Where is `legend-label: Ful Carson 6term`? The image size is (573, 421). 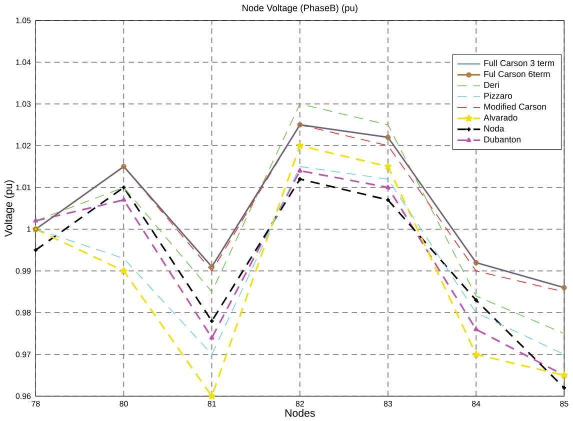
legend-label: Ful Carson 6term is located at coordinates (517, 73).